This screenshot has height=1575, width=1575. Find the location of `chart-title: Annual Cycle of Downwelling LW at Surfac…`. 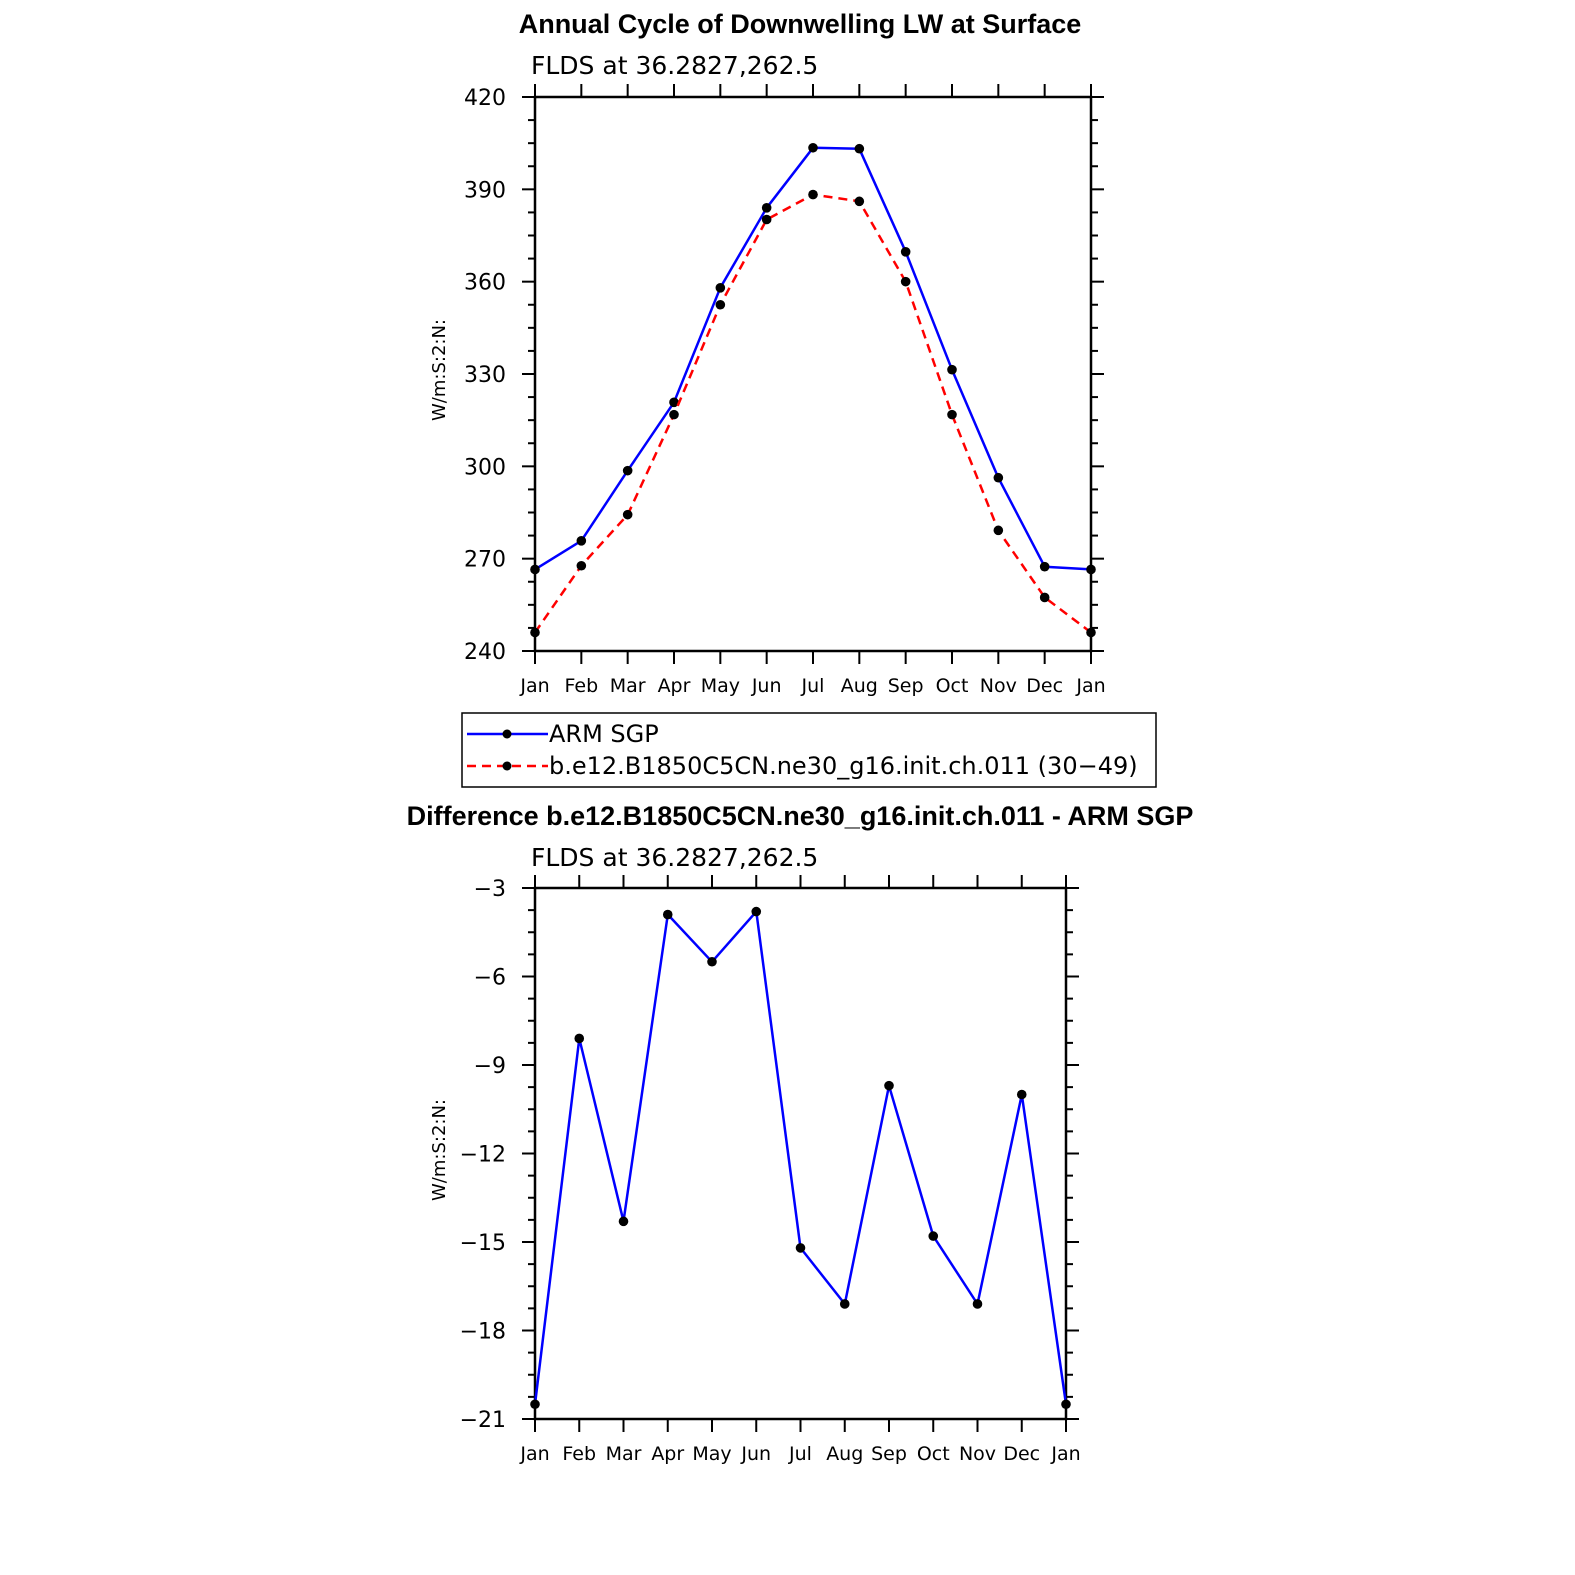

chart-title: Annual Cycle of Downwelling LW at Surfac… is located at coordinates (800, 24).